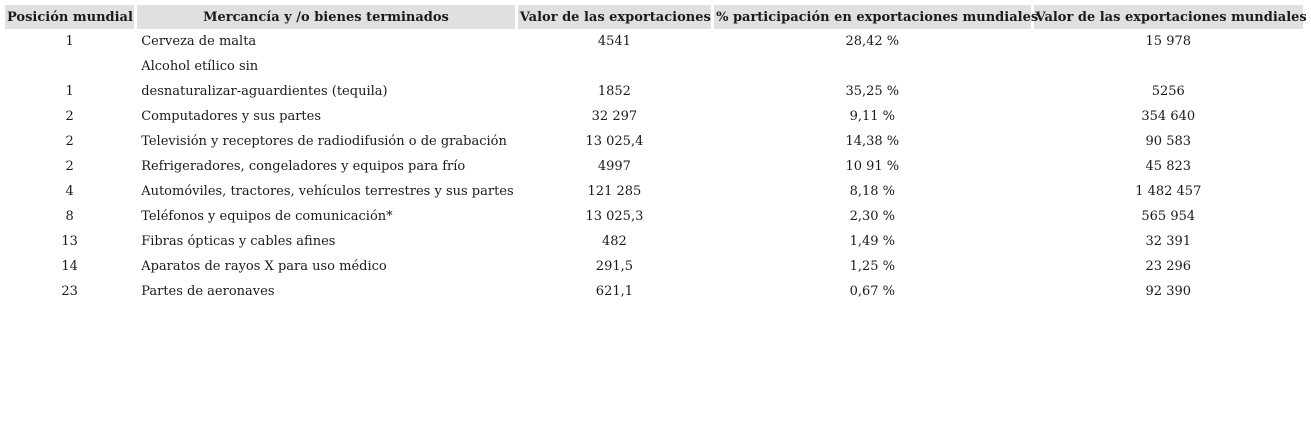  I want to click on cell-world-share: 14,38 %, so click(872, 141).